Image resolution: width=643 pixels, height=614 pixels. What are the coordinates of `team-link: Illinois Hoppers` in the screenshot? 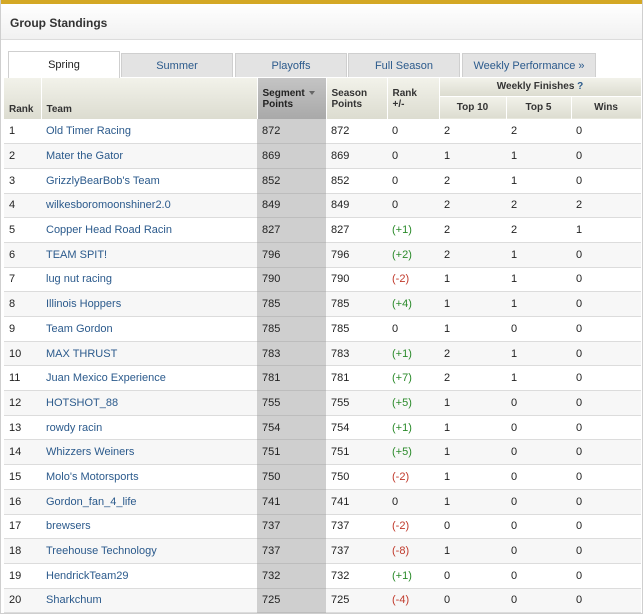 It's located at (149, 304).